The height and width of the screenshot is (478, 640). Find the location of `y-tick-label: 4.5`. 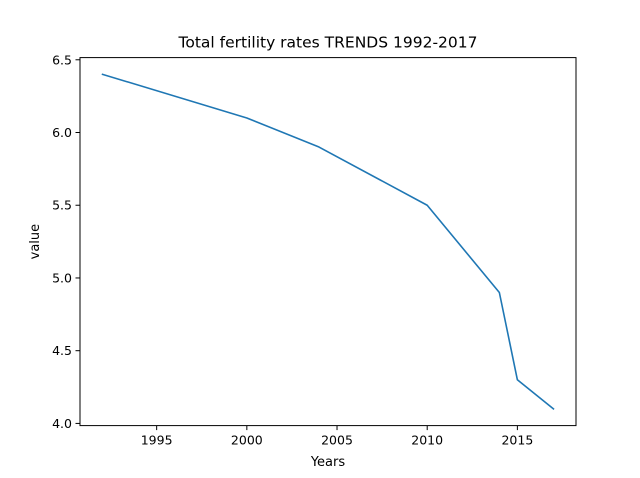

y-tick-label: 4.5 is located at coordinates (62, 350).